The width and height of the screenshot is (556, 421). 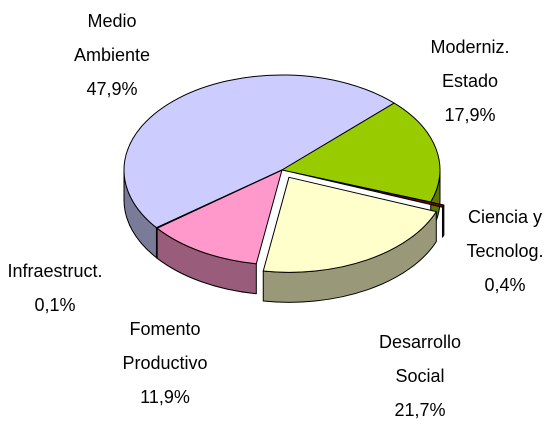 I want to click on slice-label: Productivo, so click(x=164, y=363).